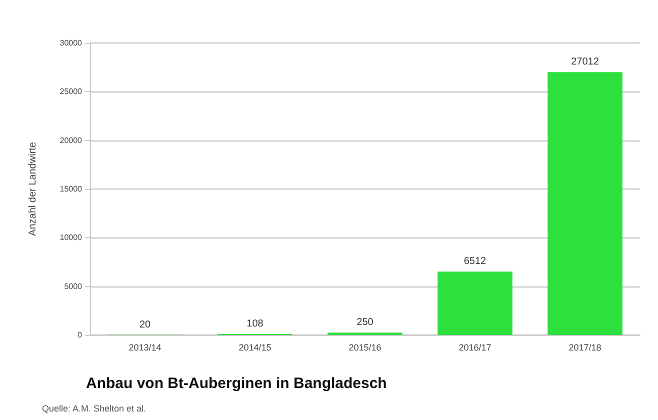  I want to click on x-tick-label: 2014/15, so click(255, 347).